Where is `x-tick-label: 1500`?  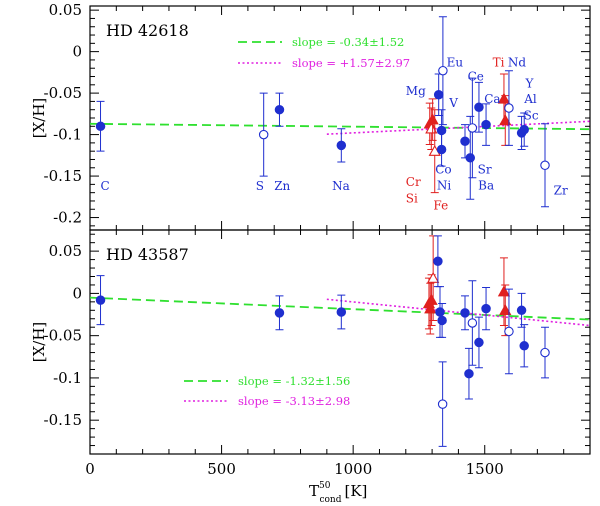
x-tick-label: 1500 is located at coordinates (485, 469).